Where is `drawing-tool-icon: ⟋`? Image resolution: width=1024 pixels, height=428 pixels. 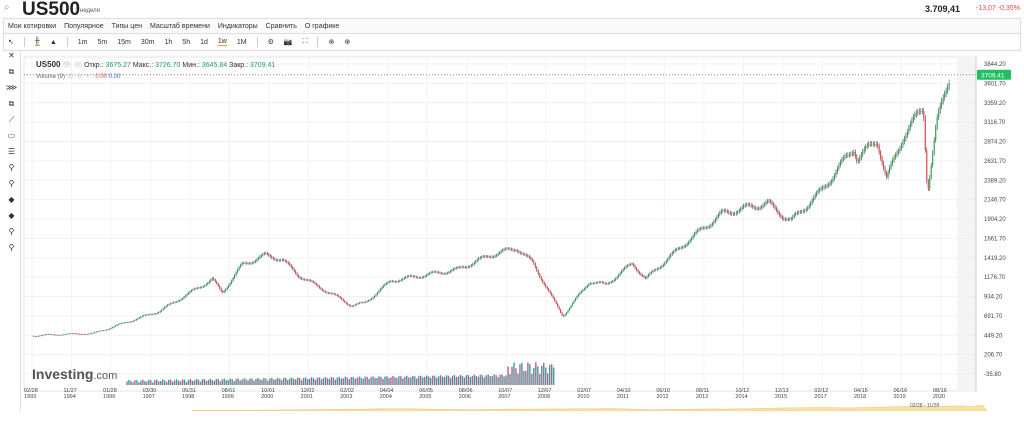 drawing-tool-icon: ⟋ is located at coordinates (11, 119).